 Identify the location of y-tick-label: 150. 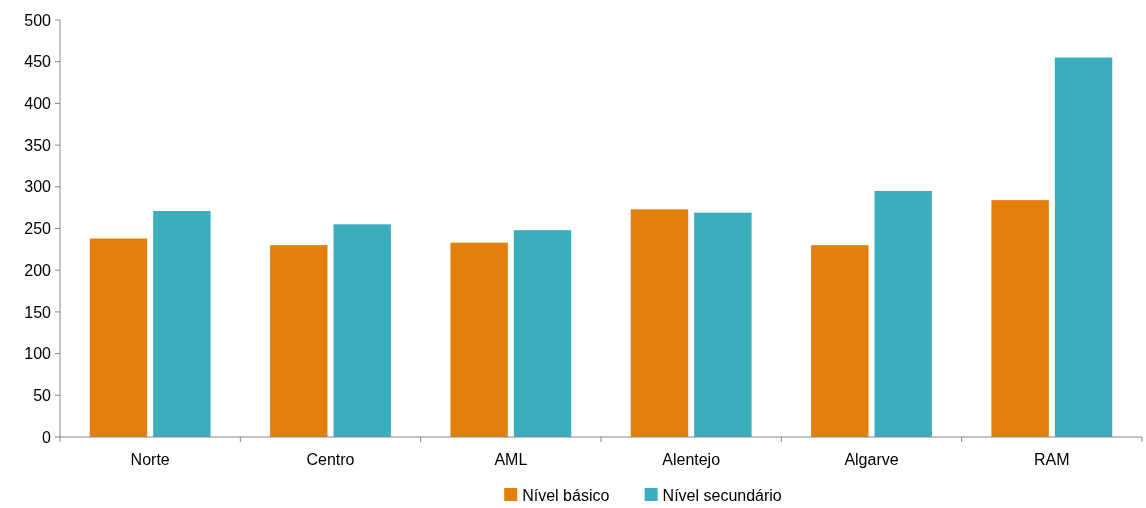
(38, 312).